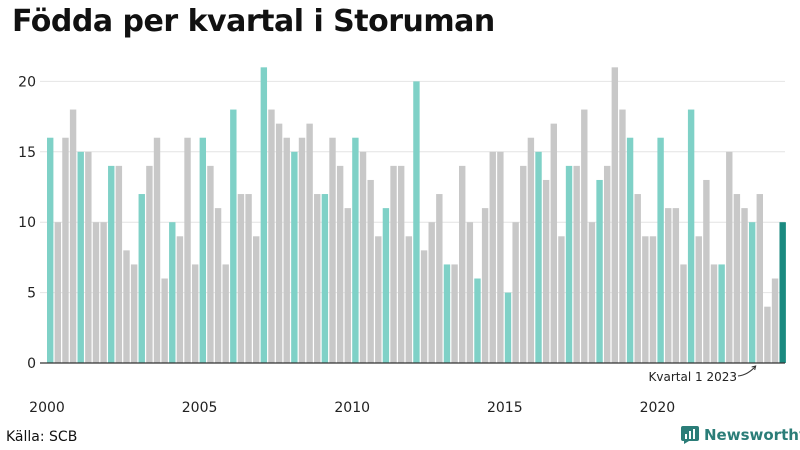 This screenshot has width=800, height=450. I want to click on x-tick-label: 2015, so click(505, 408).